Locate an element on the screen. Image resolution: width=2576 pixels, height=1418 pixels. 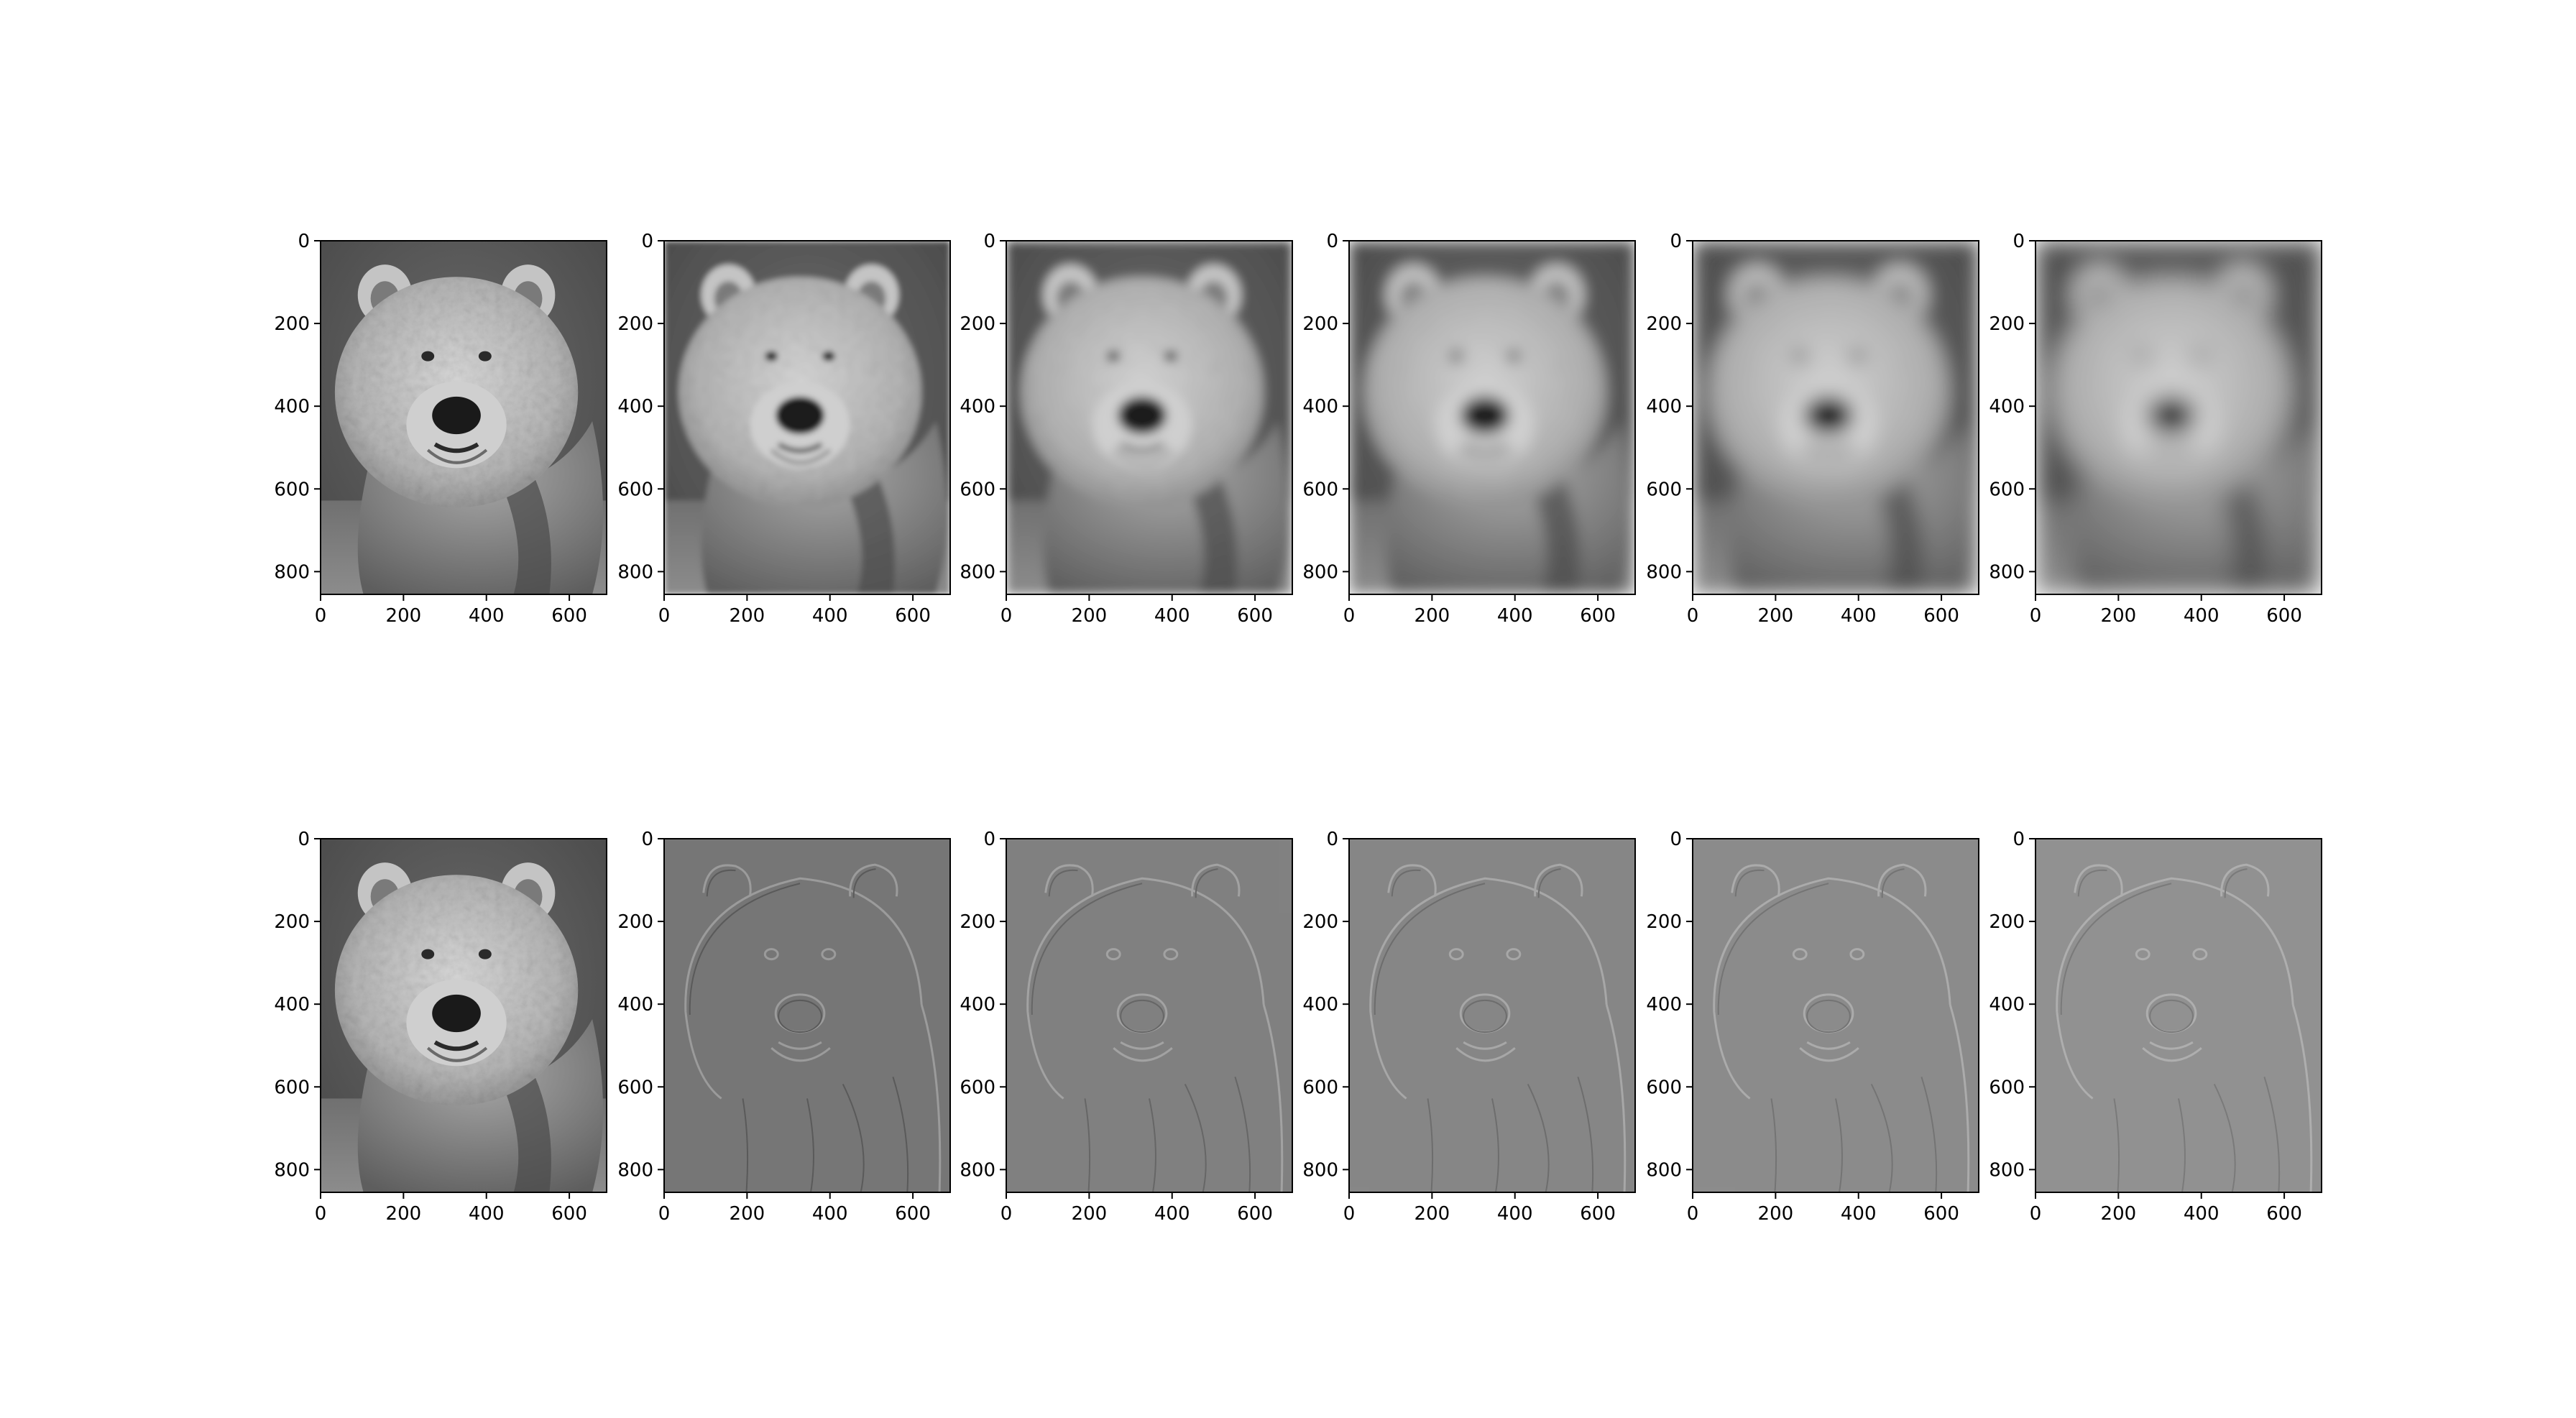
gaussian-stack-panel-1: 0 200 400 600 0 200 400 600 800 is located at coordinates (440, 429).